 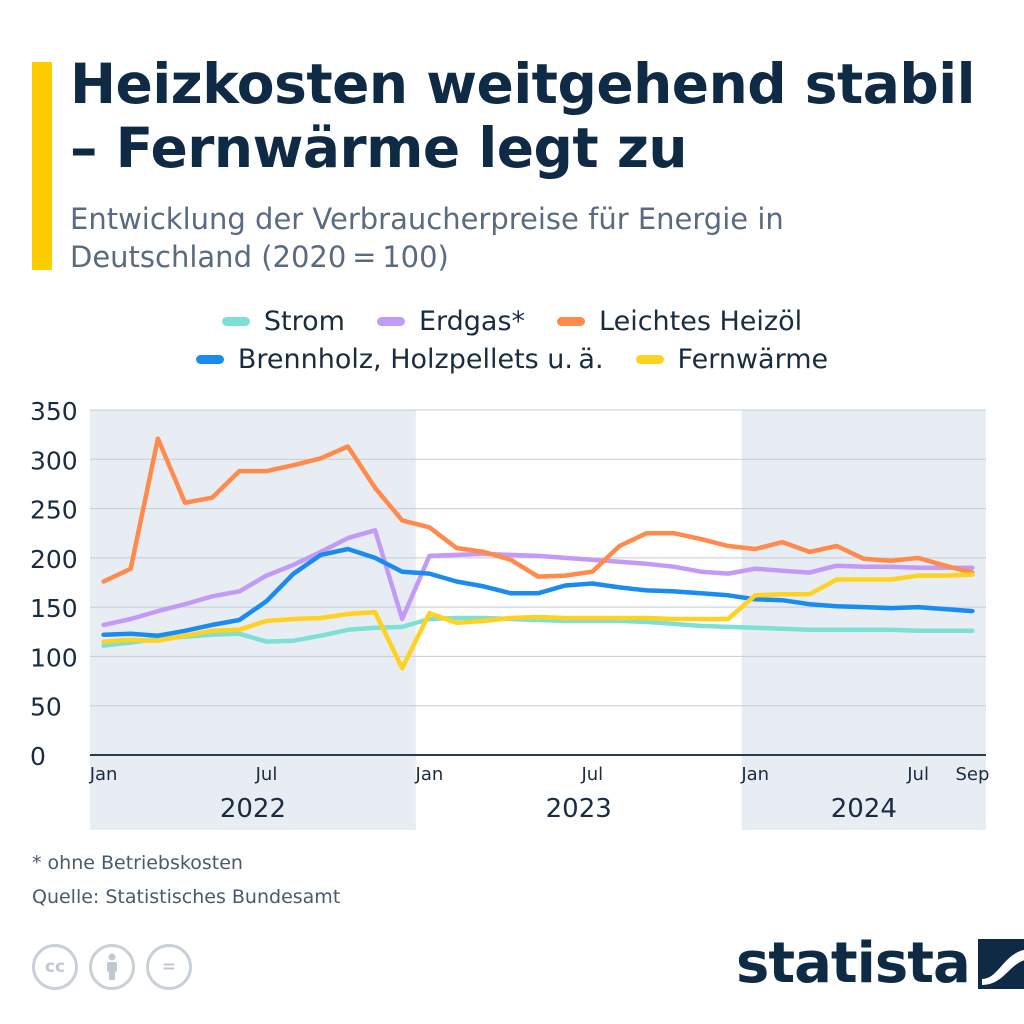 I want to click on cc-icon: cc, so click(x=55, y=967).